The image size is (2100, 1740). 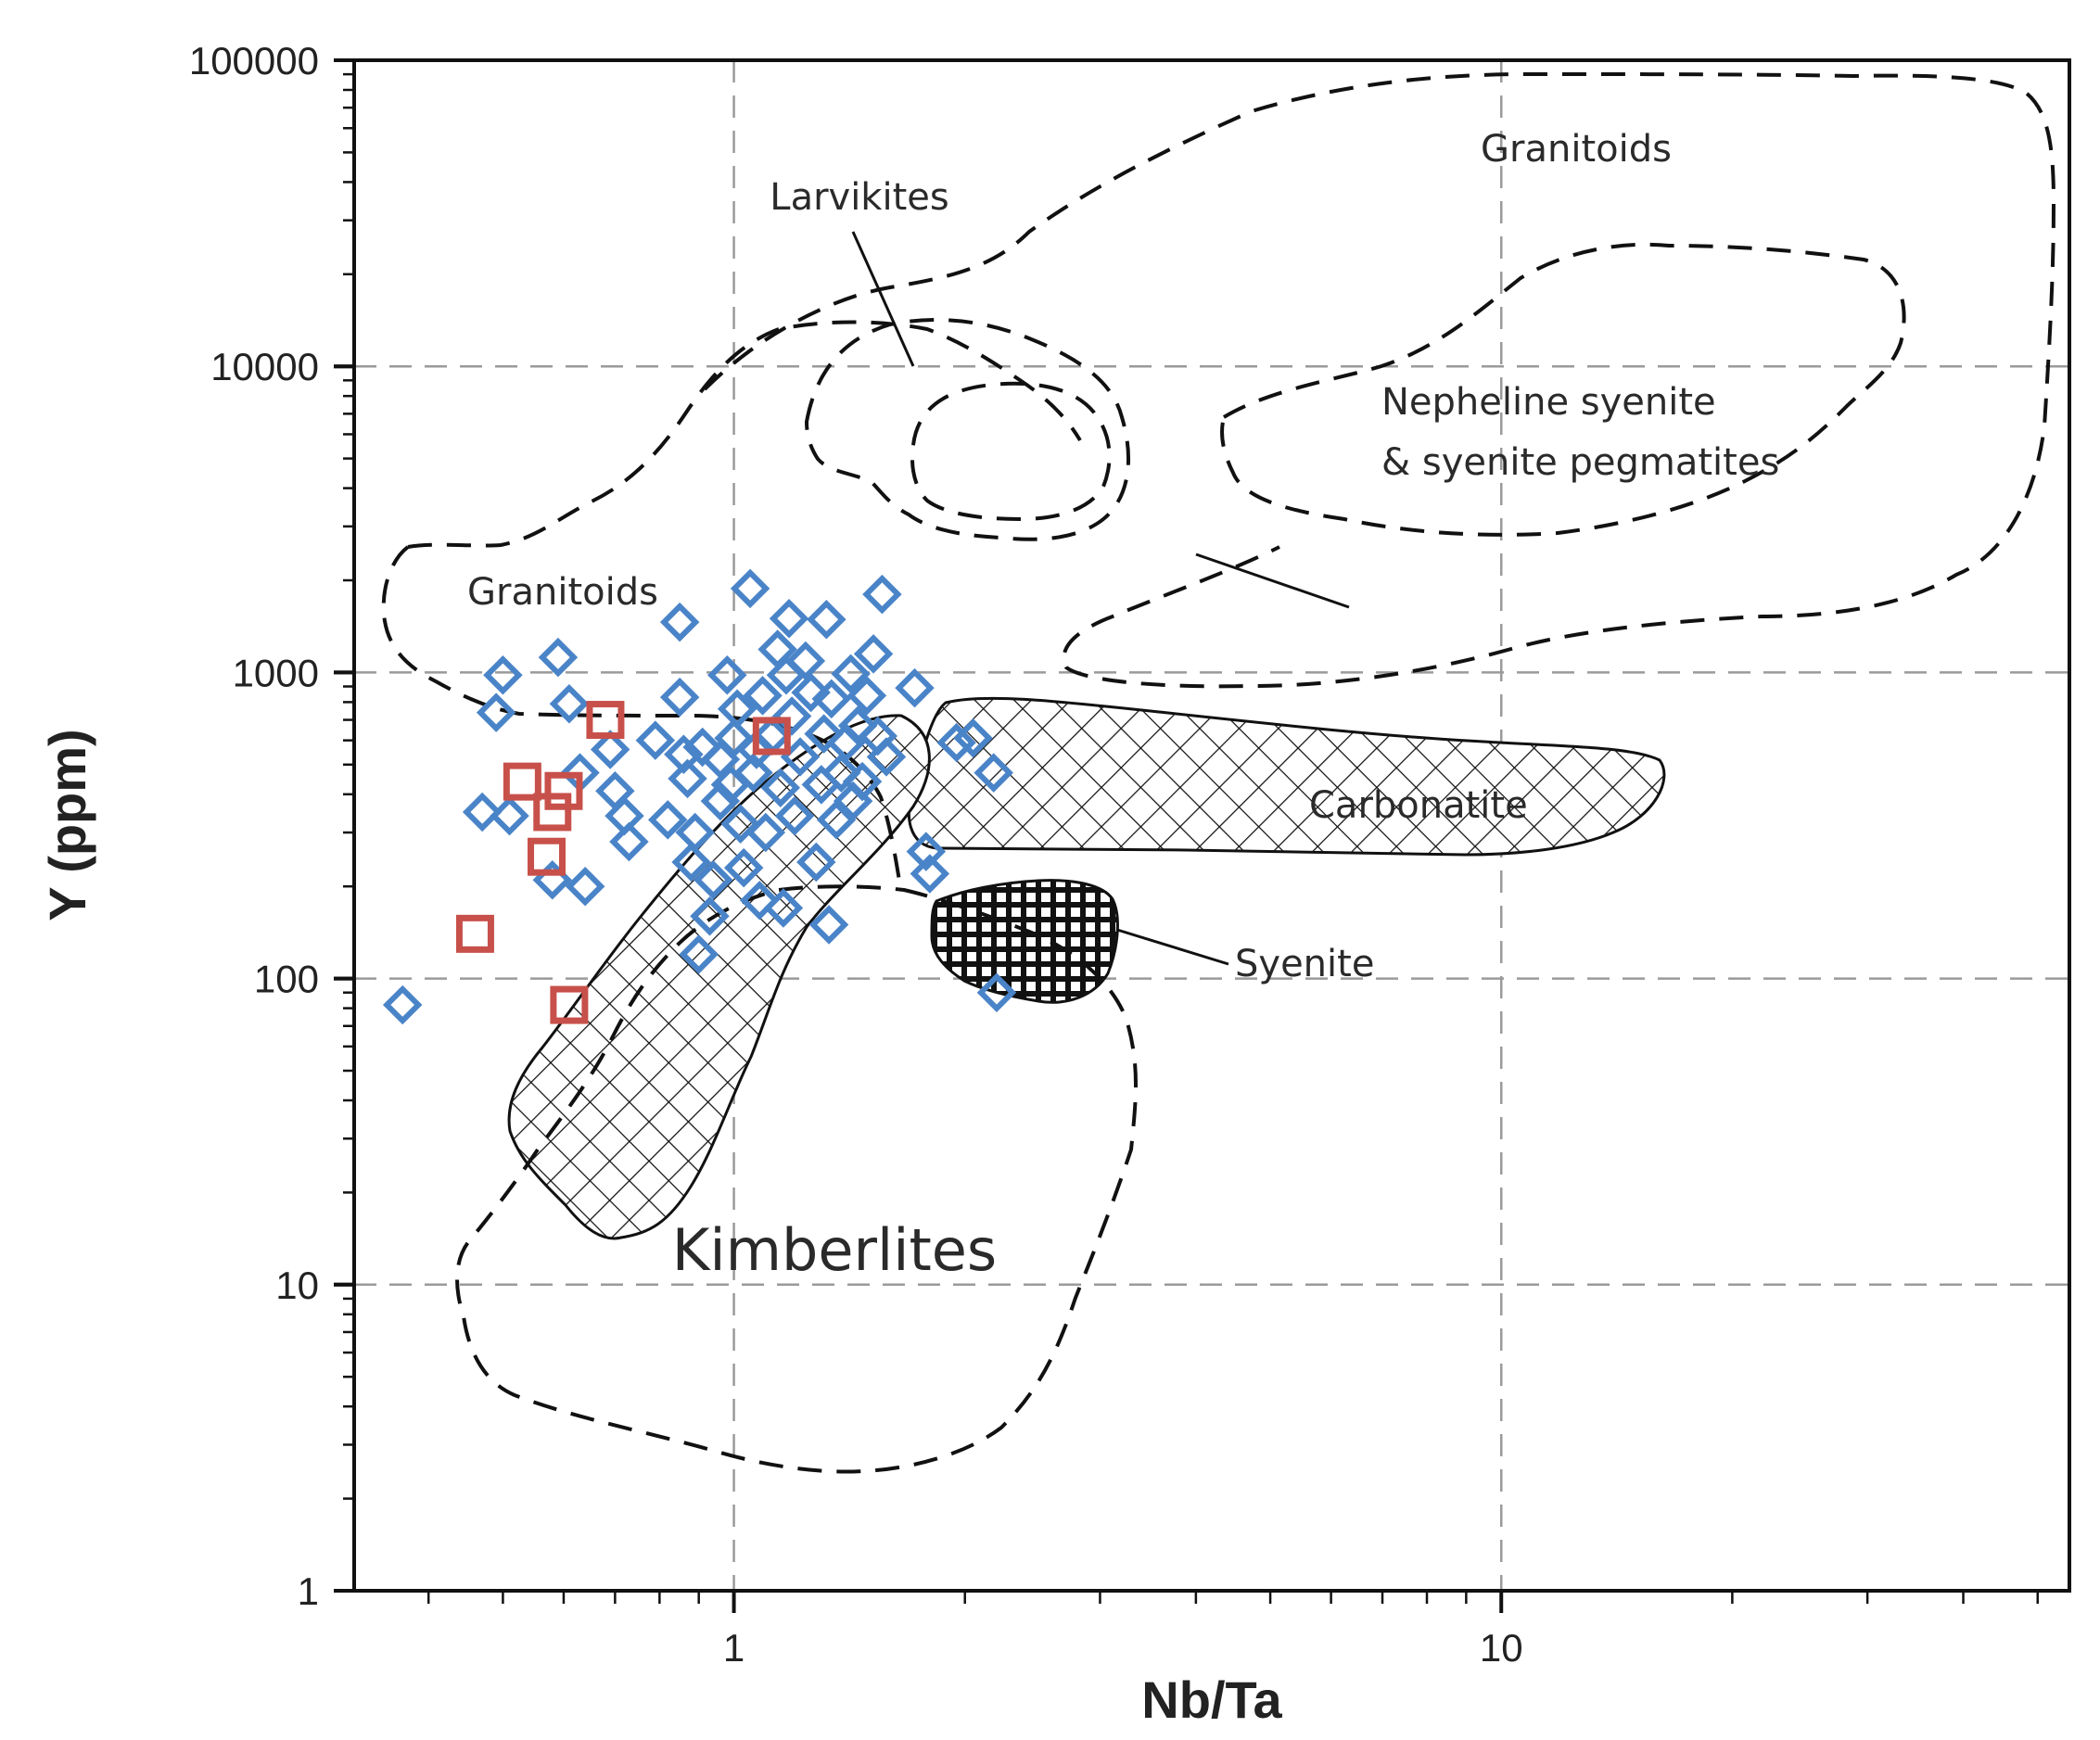 I want to click on y-tick-label-1000: 1000, so click(x=276, y=673).